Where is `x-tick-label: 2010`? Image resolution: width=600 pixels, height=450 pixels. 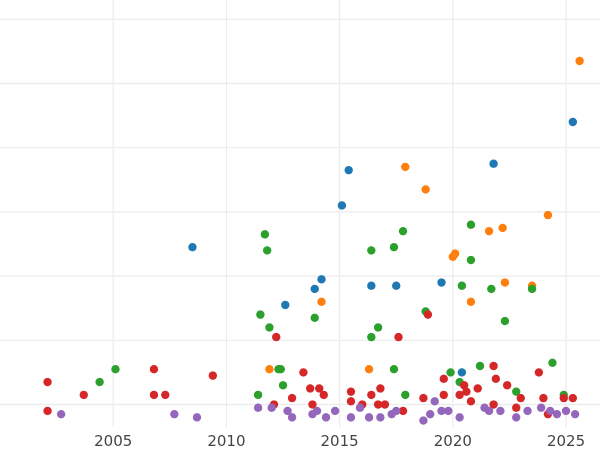
x-tick-label: 2010 is located at coordinates (226, 441).